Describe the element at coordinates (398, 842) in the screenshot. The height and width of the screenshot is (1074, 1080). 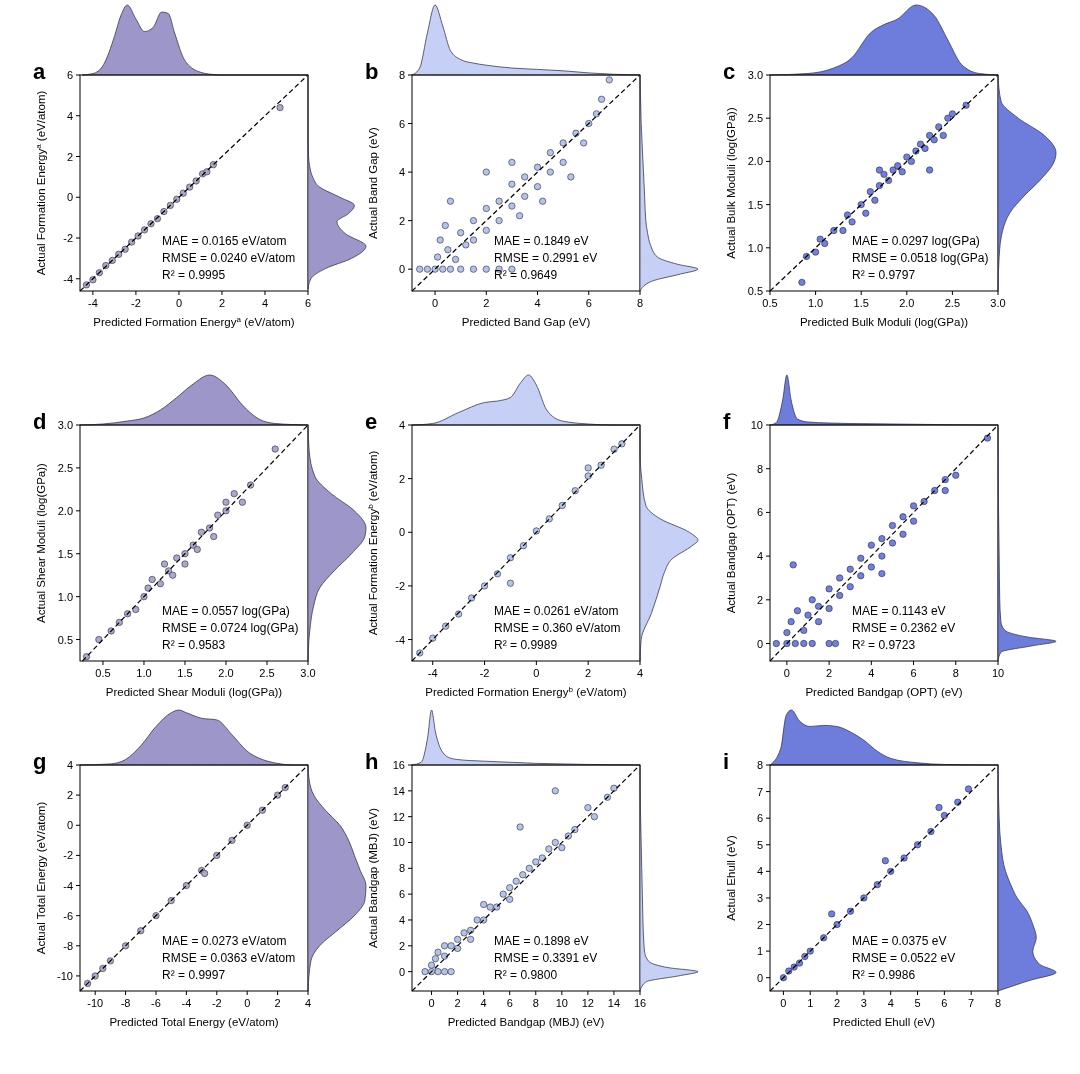
I see `y-tick-label: 10` at that location.